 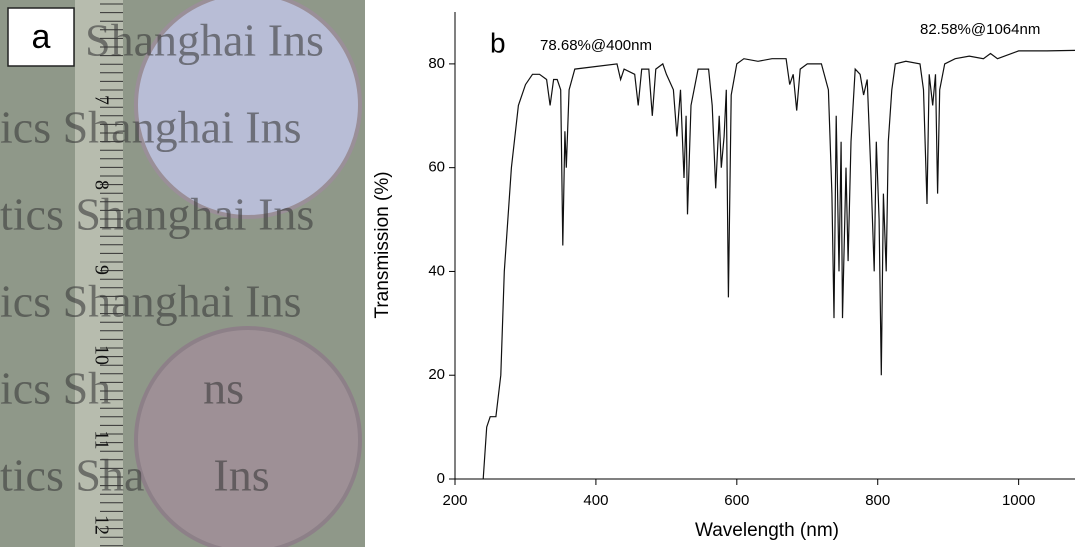 What do you see at coordinates (157, 214) in the screenshot?
I see `watermark-text: tics Shanghai Ins` at bounding box center [157, 214].